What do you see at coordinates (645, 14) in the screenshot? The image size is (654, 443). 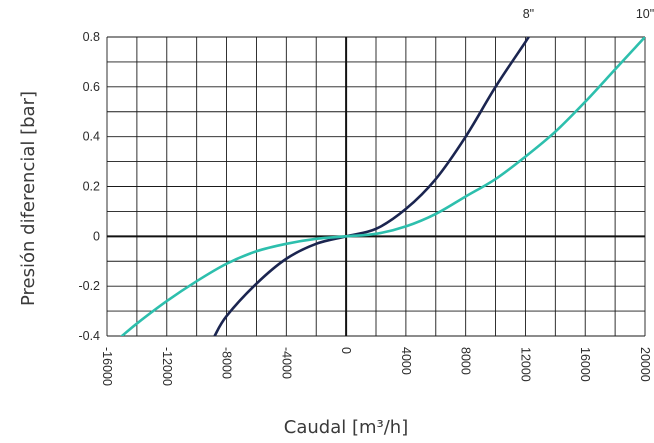 I see `series-label-1: 10"` at bounding box center [645, 14].